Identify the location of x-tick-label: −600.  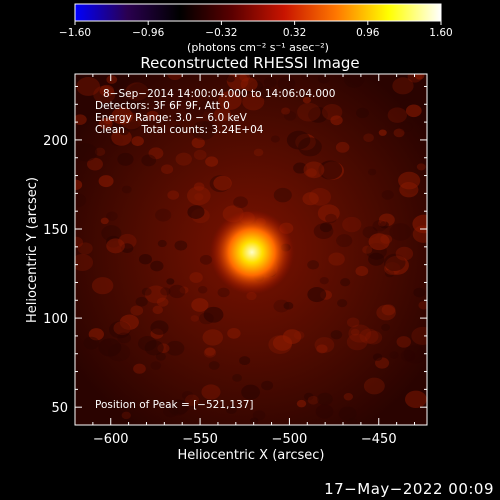
(111, 439).